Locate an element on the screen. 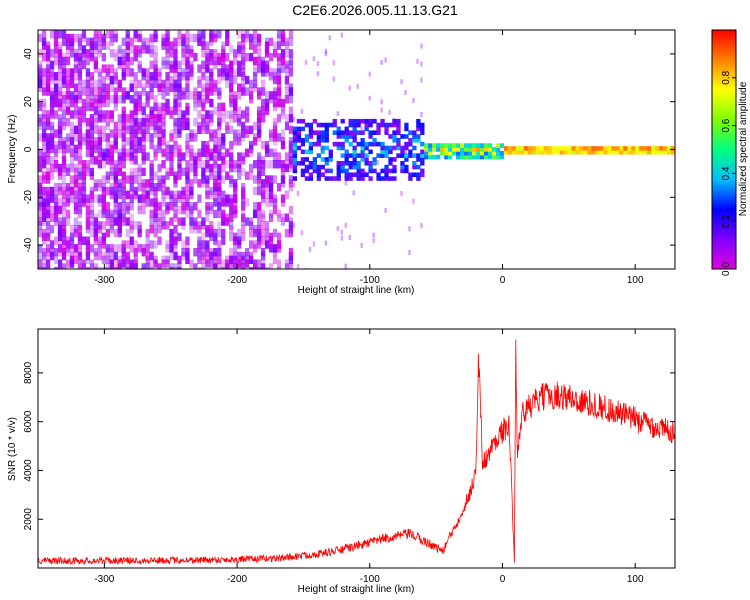 The width and height of the screenshot is (750, 600). colorbar-gradient is located at coordinates (724, 149).